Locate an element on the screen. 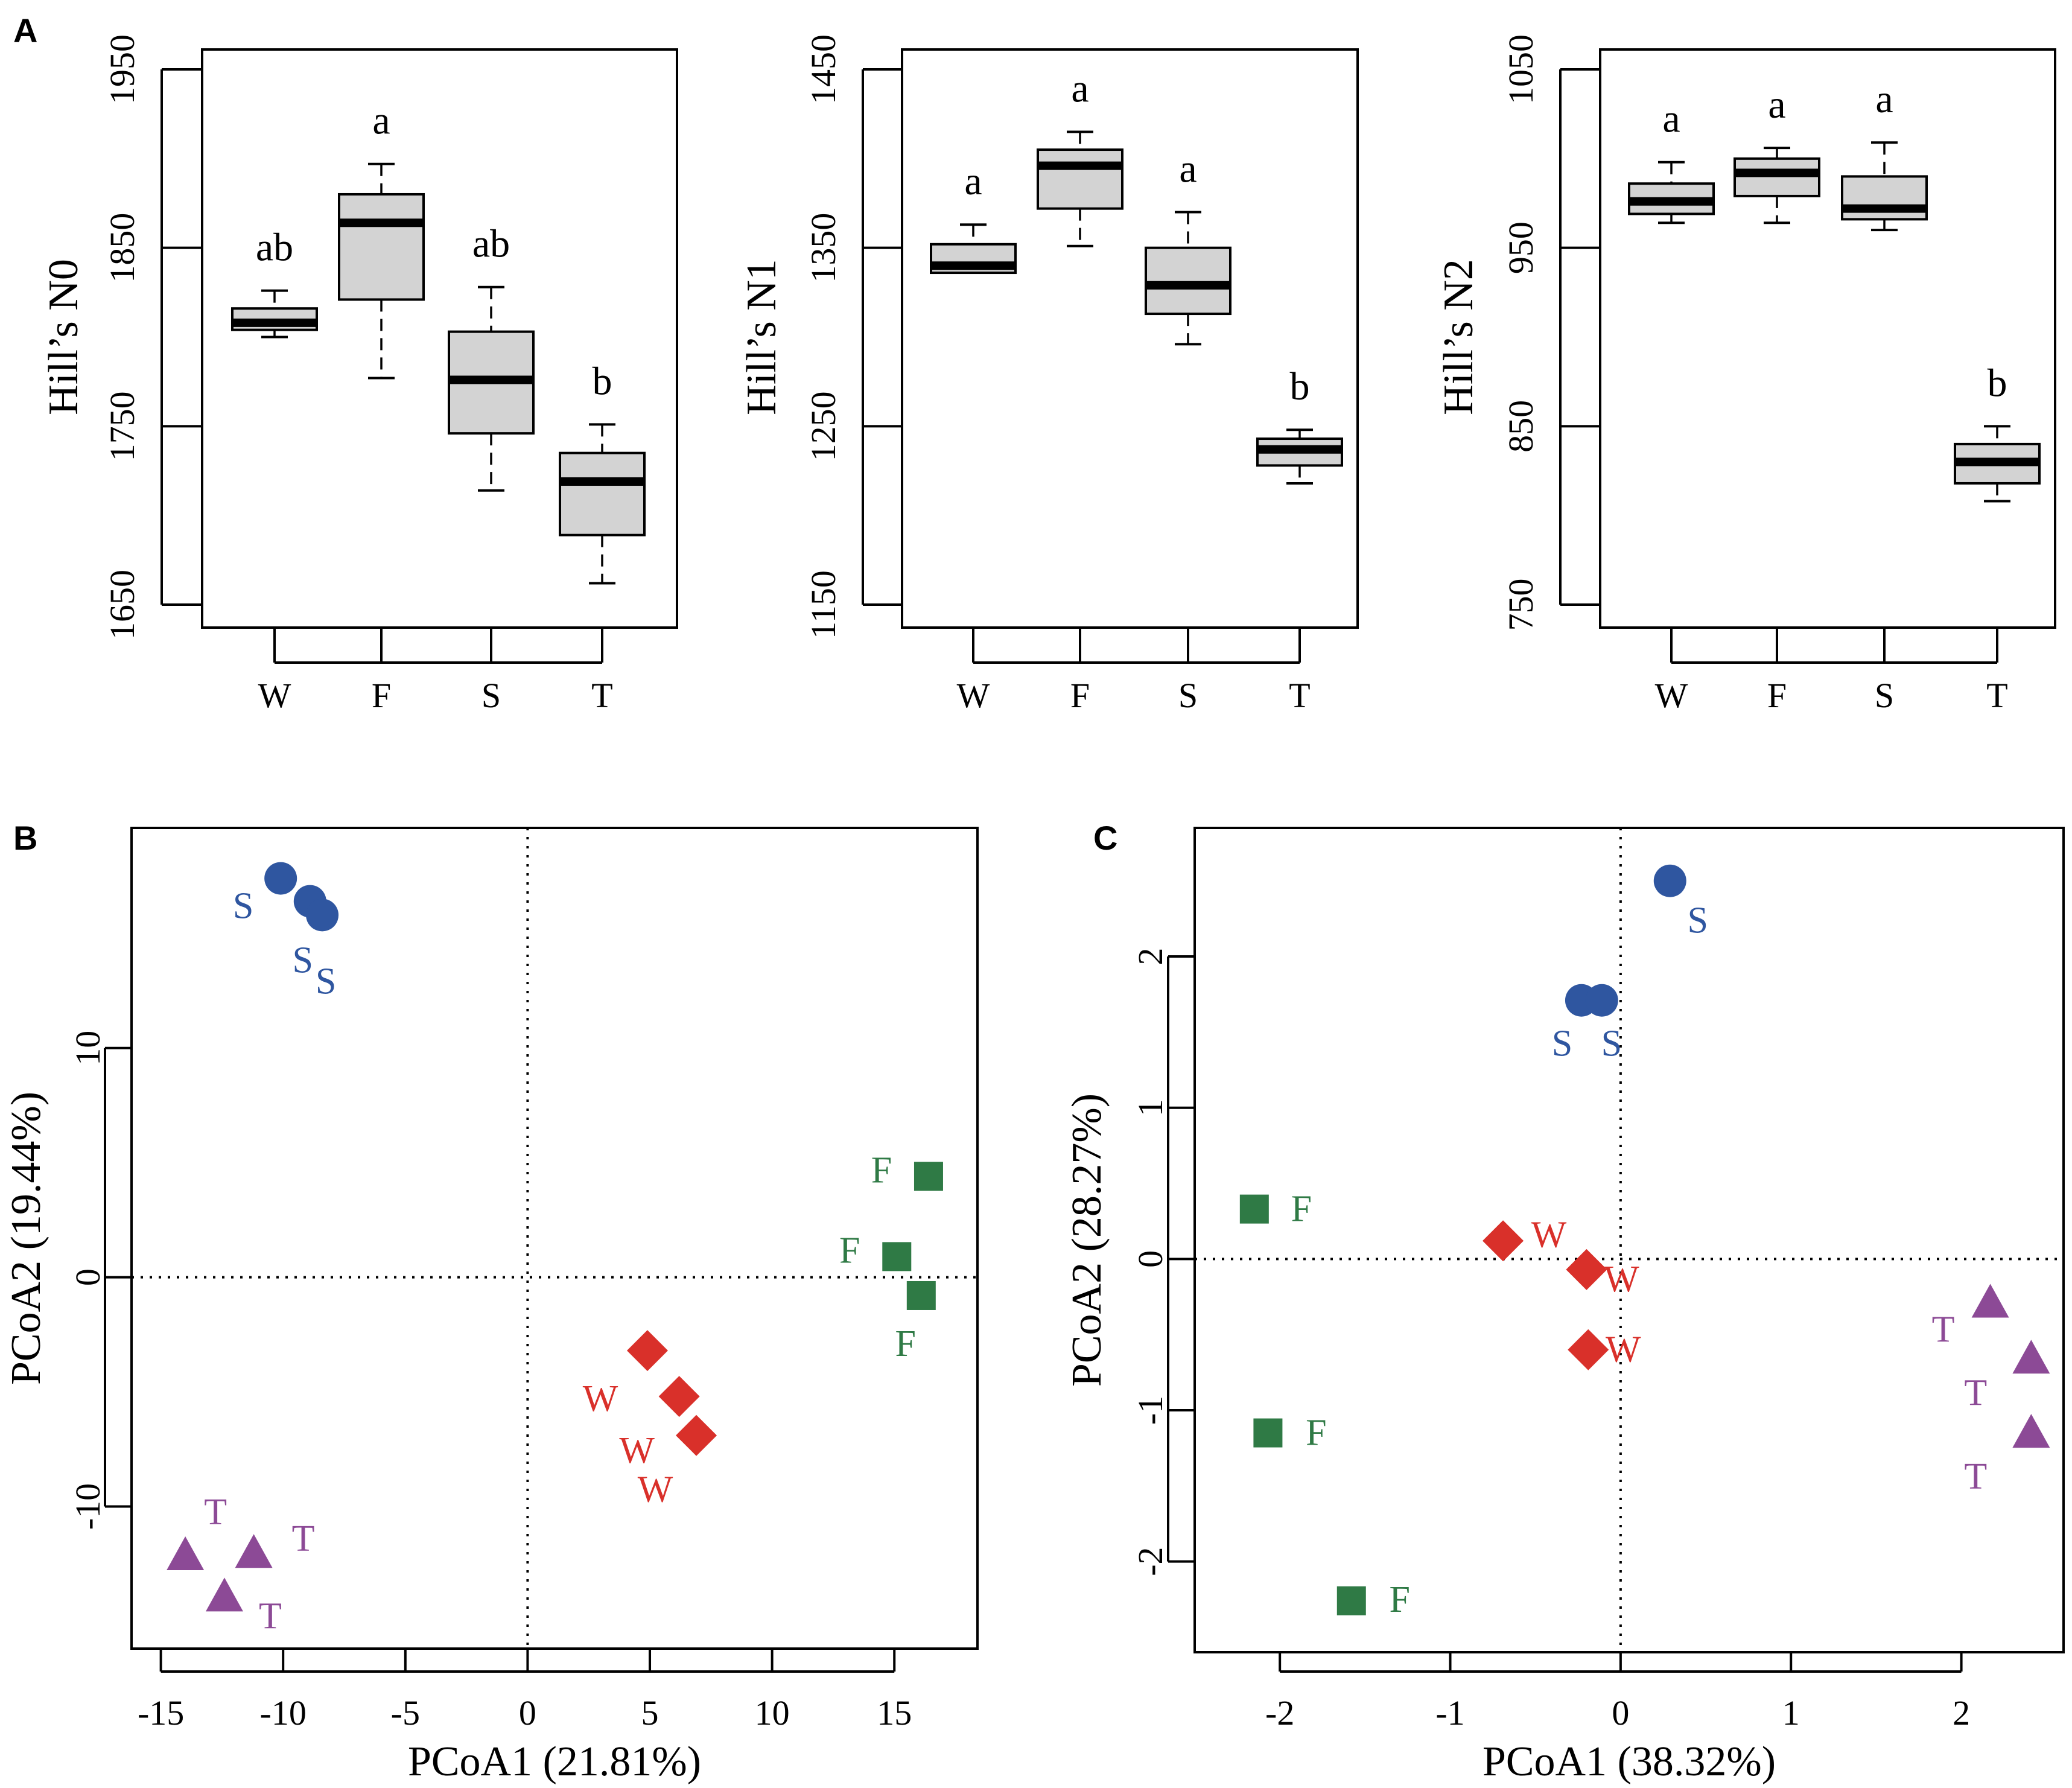 The width and height of the screenshot is (2072, 1788). y-tick-label: 850 is located at coordinates (1520, 426).